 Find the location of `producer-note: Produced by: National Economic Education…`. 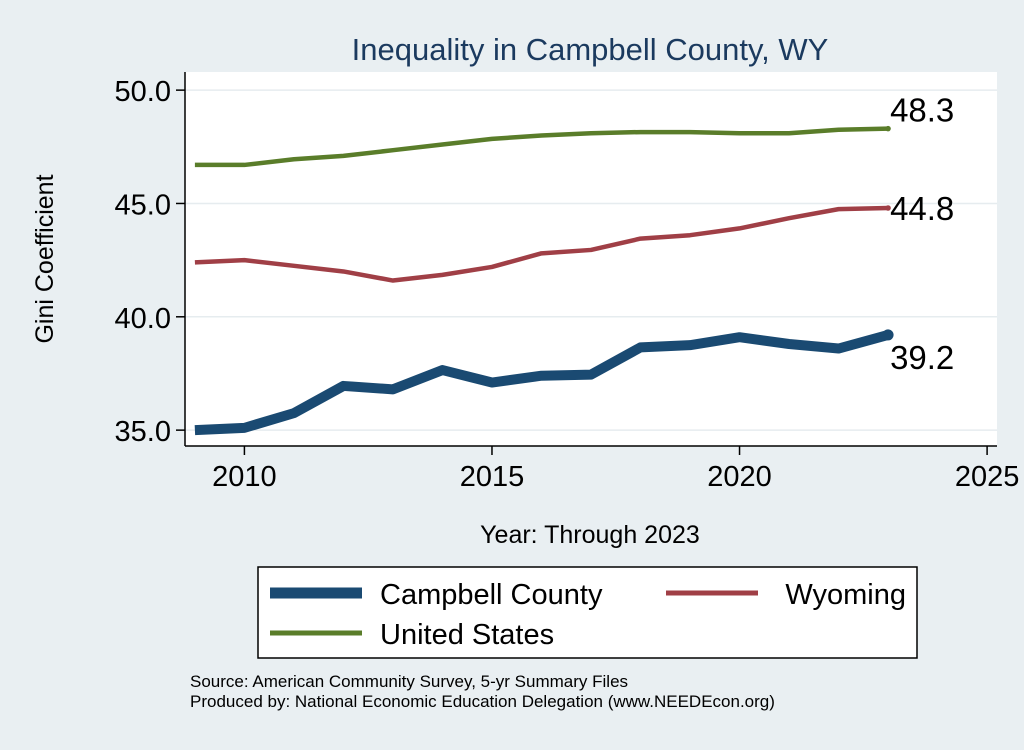

producer-note: Produced by: National Economic Education… is located at coordinates (482, 701).